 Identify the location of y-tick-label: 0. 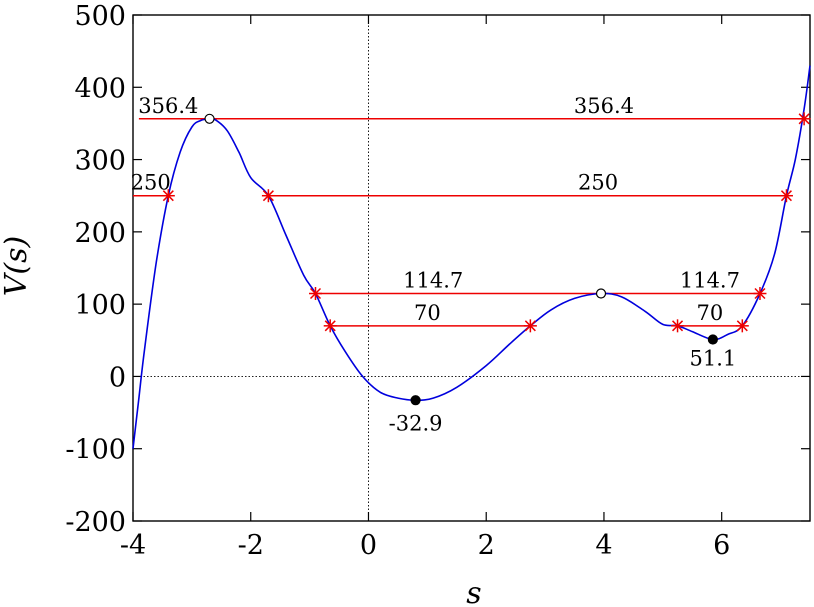
(117, 377).